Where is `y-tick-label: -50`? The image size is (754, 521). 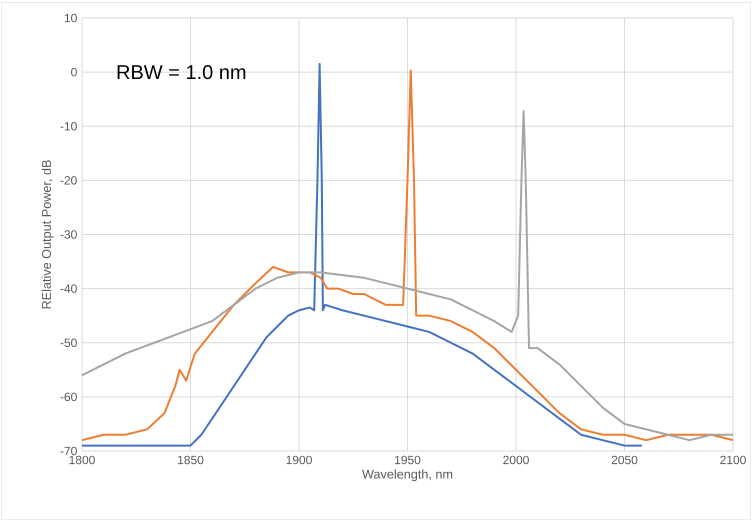 y-tick-label: -50 is located at coordinates (68, 342).